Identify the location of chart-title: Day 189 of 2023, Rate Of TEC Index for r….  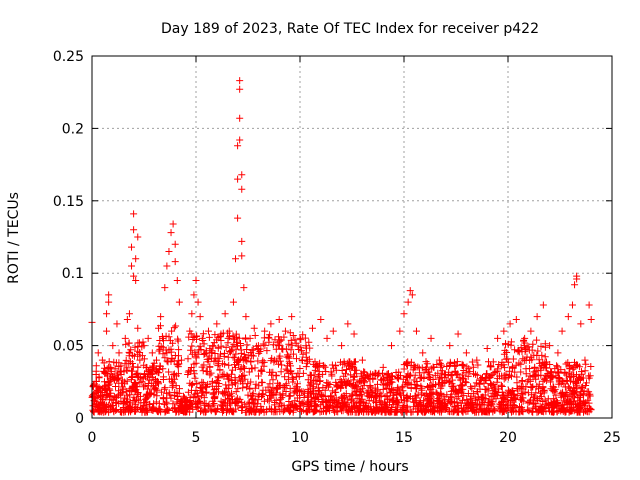
(350, 29).